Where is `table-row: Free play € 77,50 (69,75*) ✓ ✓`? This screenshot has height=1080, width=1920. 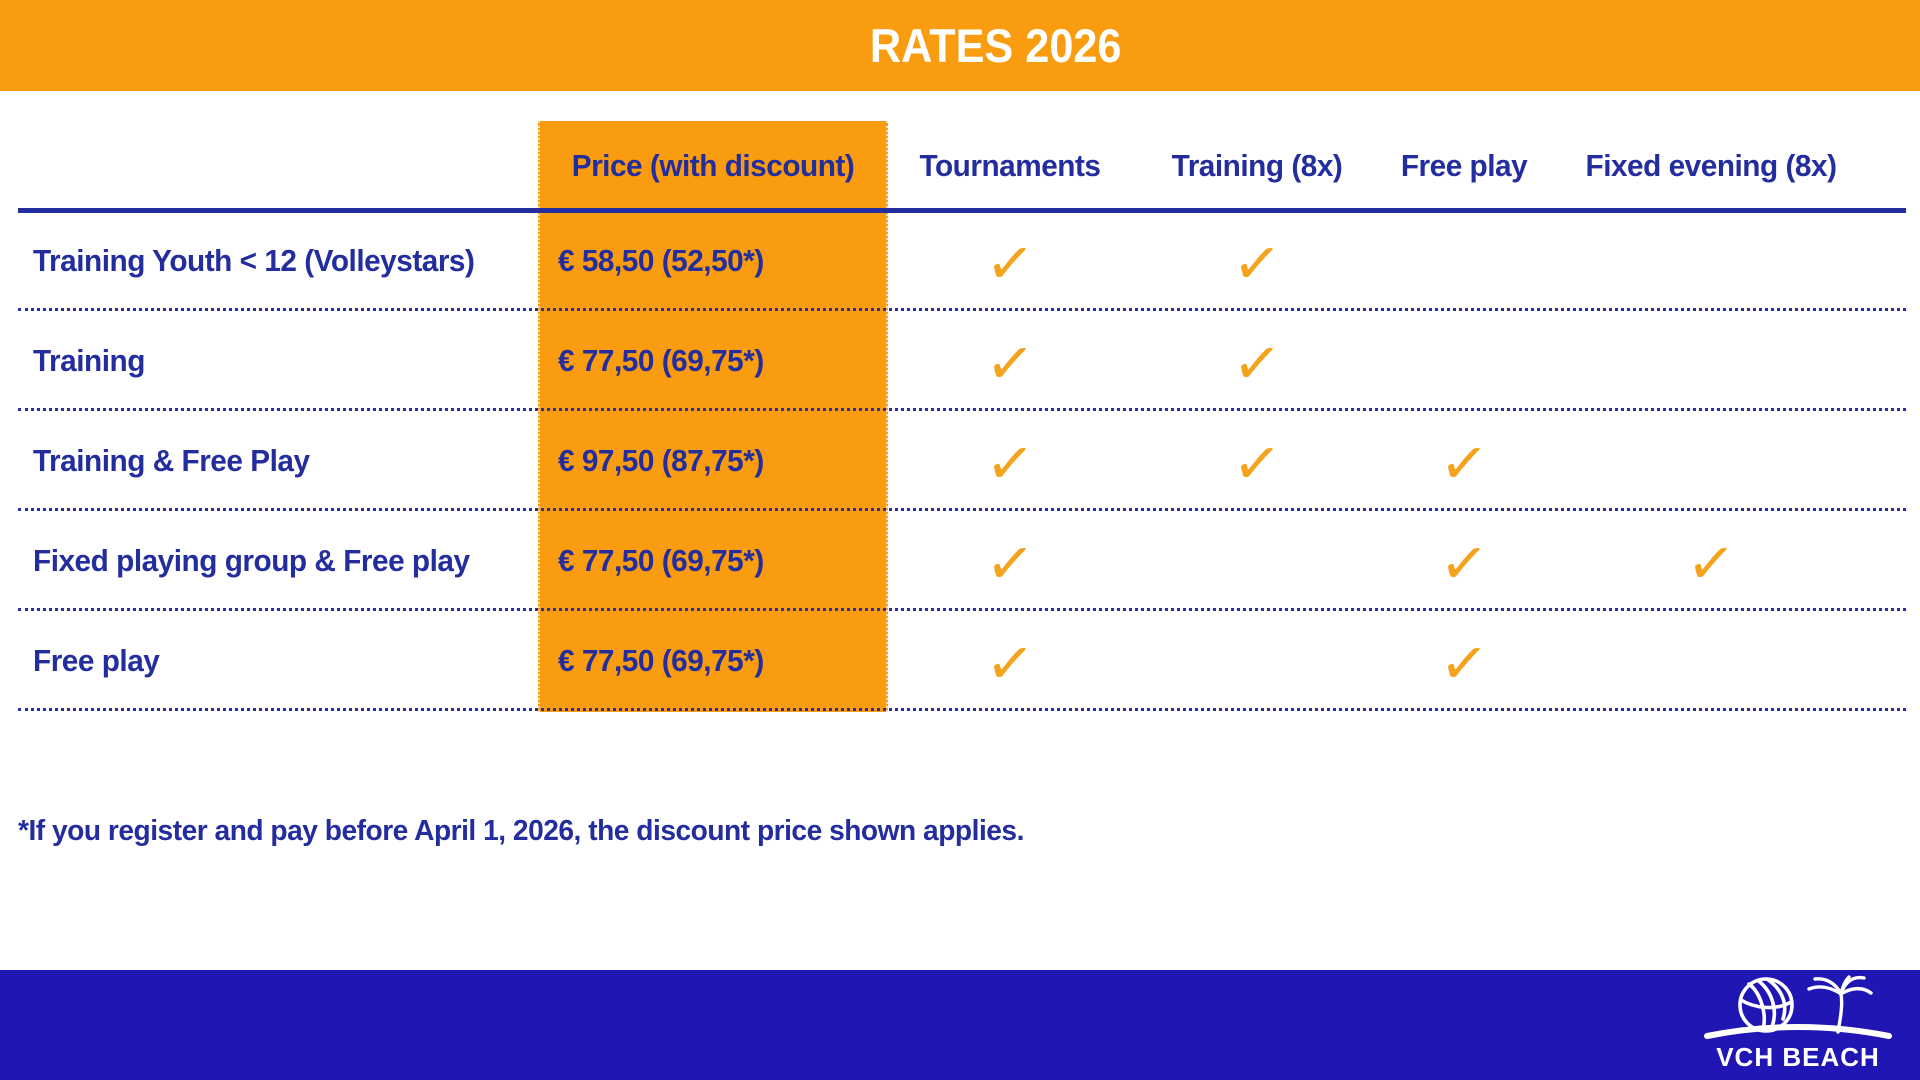 table-row: Free play € 77,50 (69,75*) ✓ ✓ is located at coordinates (960, 661).